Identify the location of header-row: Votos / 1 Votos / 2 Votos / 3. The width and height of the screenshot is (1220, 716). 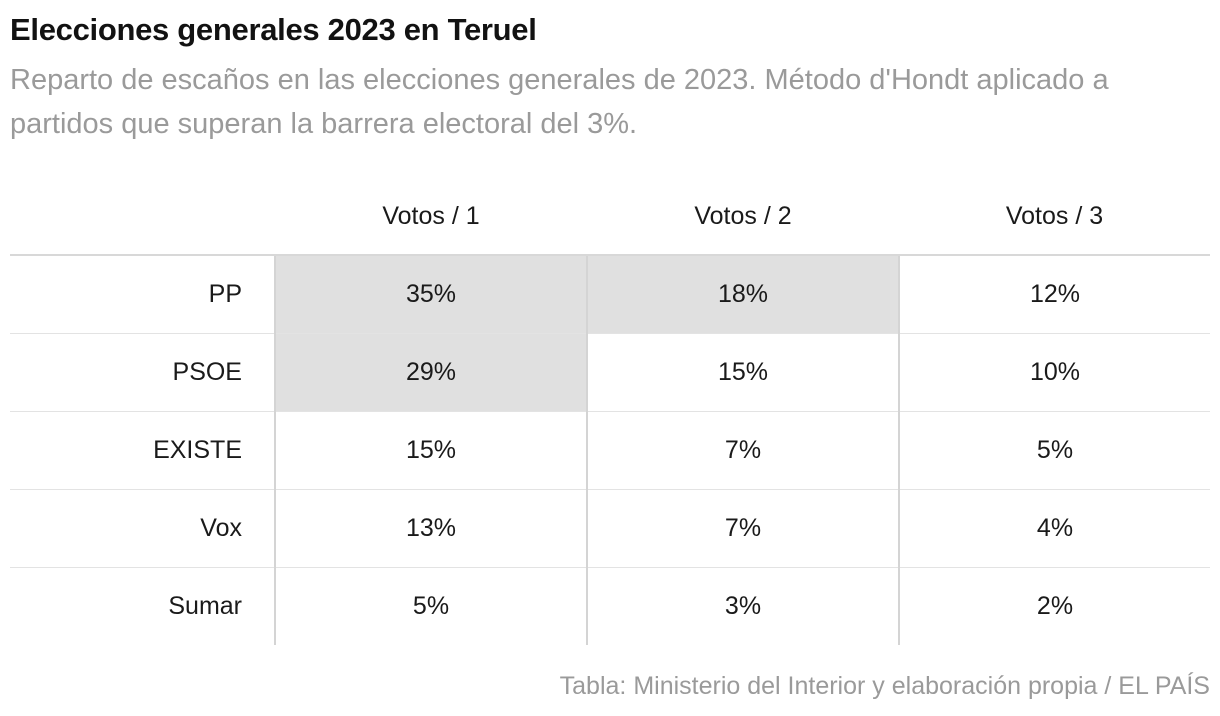
(610, 217).